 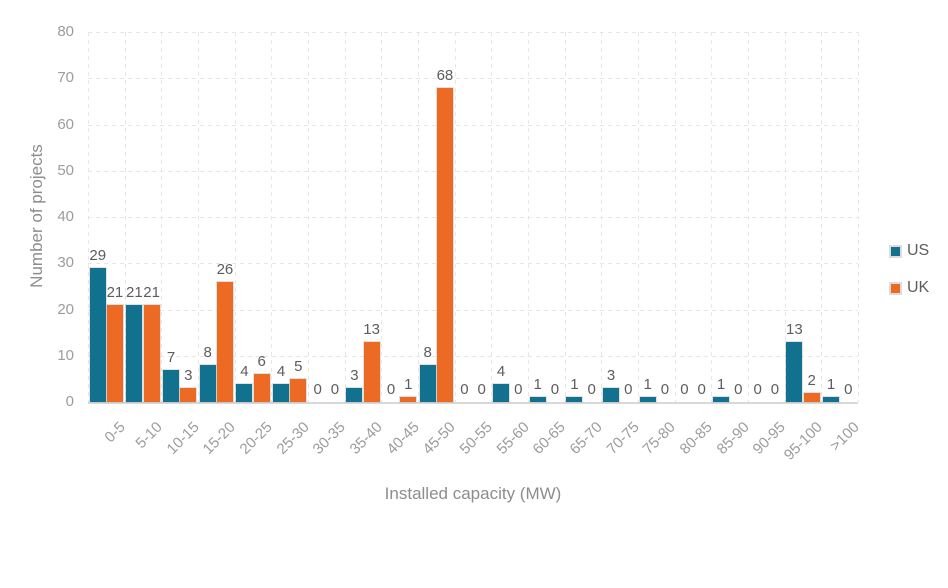 What do you see at coordinates (244, 371) in the screenshot?
I see `data-label-us-20-25: 4` at bounding box center [244, 371].